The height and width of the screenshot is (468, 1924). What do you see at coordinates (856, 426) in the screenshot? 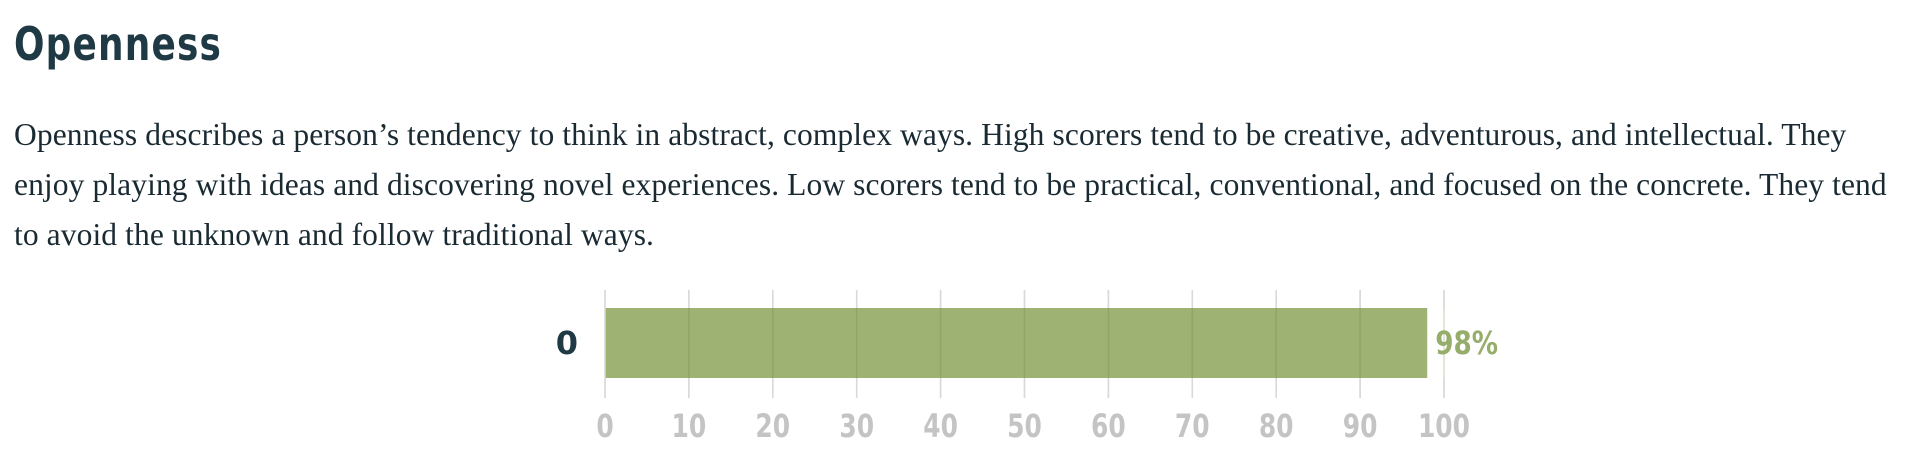
I see `x-tick-label: 30` at bounding box center [856, 426].